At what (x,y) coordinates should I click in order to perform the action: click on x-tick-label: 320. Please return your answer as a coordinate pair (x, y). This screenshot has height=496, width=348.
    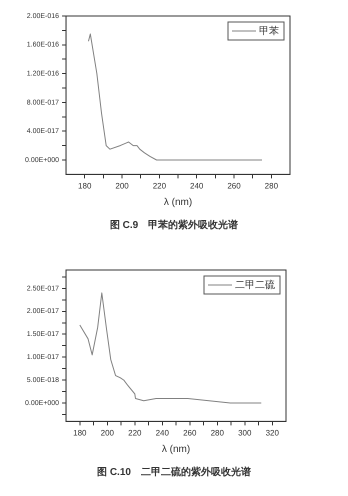
    Looking at the image, I should click on (273, 433).